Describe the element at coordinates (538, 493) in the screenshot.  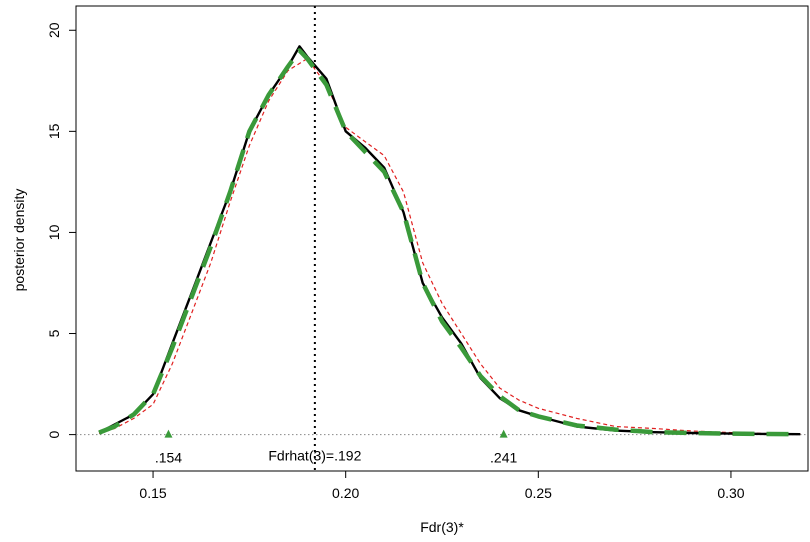
I see `x-tick-label: 0.25` at that location.